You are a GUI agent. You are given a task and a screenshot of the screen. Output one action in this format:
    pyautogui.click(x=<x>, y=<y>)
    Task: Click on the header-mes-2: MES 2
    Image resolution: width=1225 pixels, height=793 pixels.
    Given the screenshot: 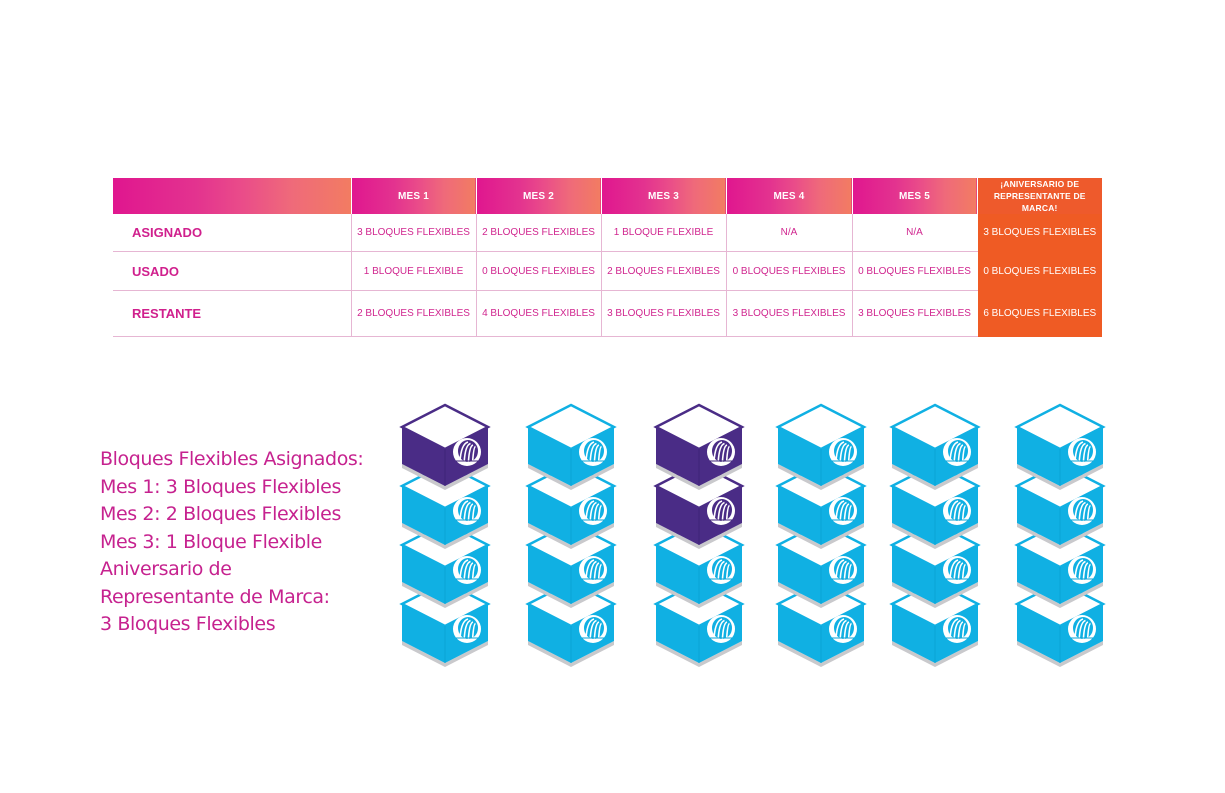 What is the action you would take?
    pyautogui.click(x=538, y=196)
    